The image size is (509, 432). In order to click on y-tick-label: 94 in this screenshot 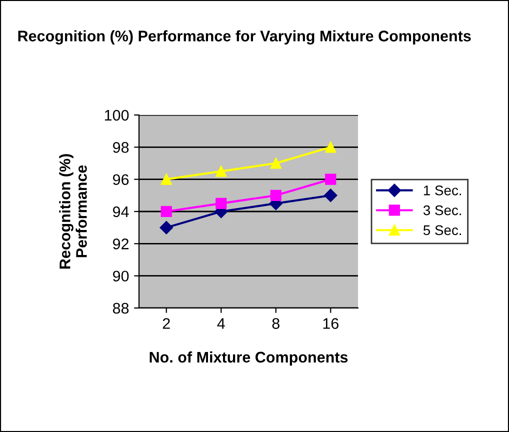, I will do `click(121, 212)`.